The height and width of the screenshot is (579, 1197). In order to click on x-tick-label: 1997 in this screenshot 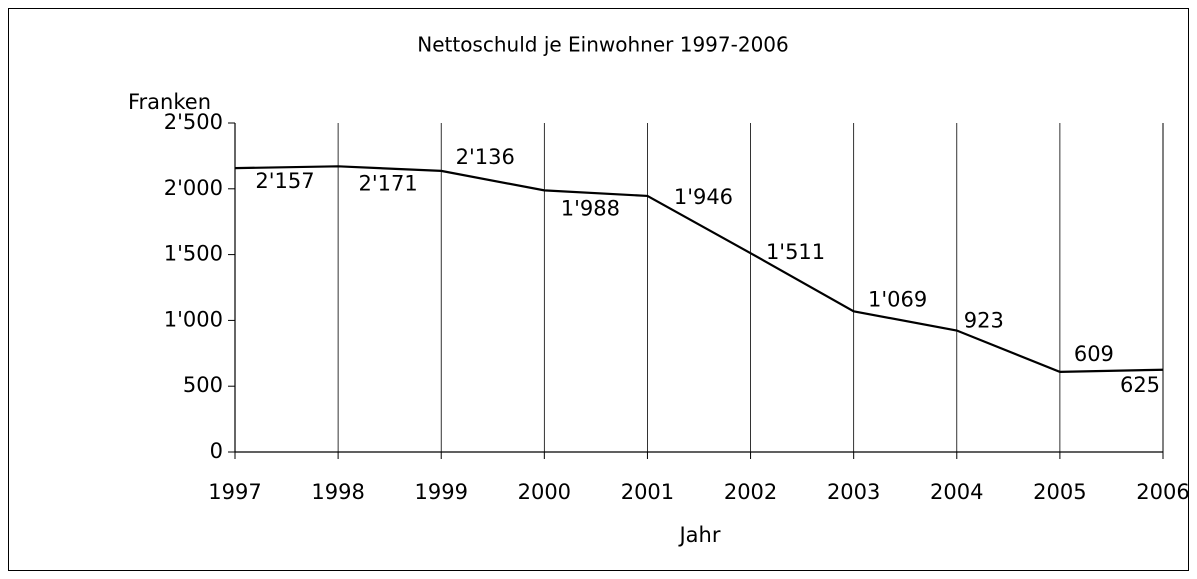, I will do `click(234, 492)`.